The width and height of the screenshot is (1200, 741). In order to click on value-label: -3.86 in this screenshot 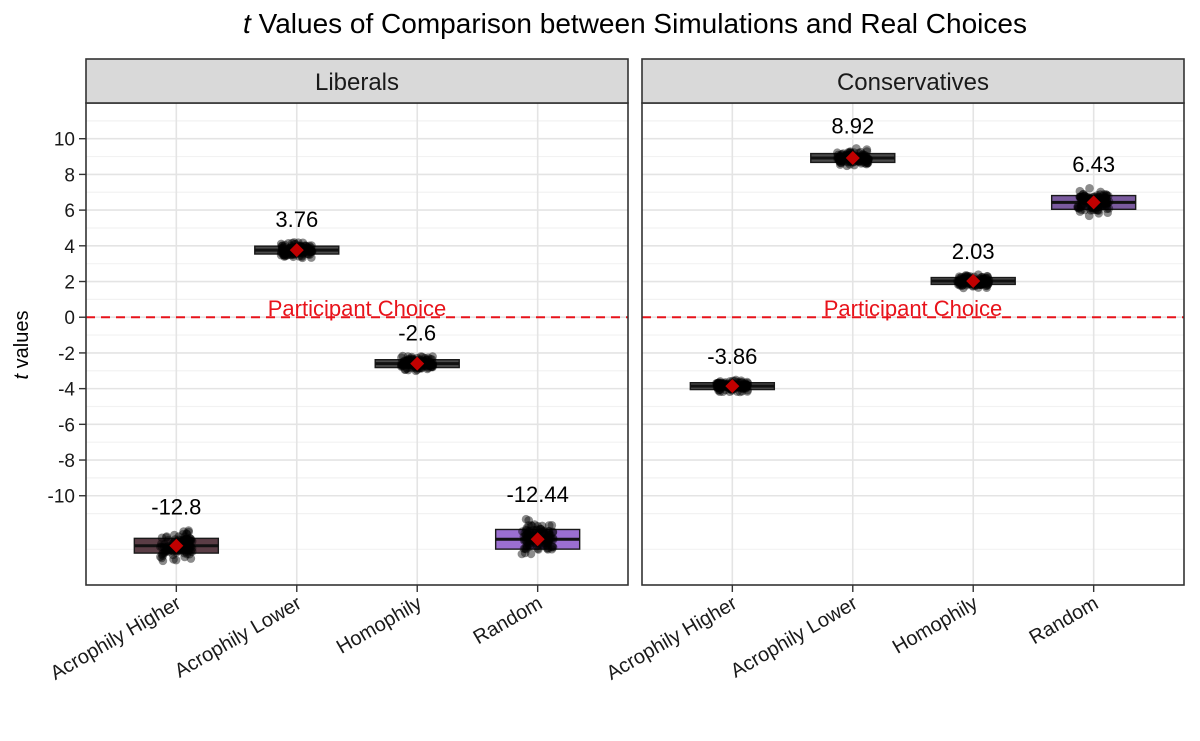, I will do `click(732, 356)`.